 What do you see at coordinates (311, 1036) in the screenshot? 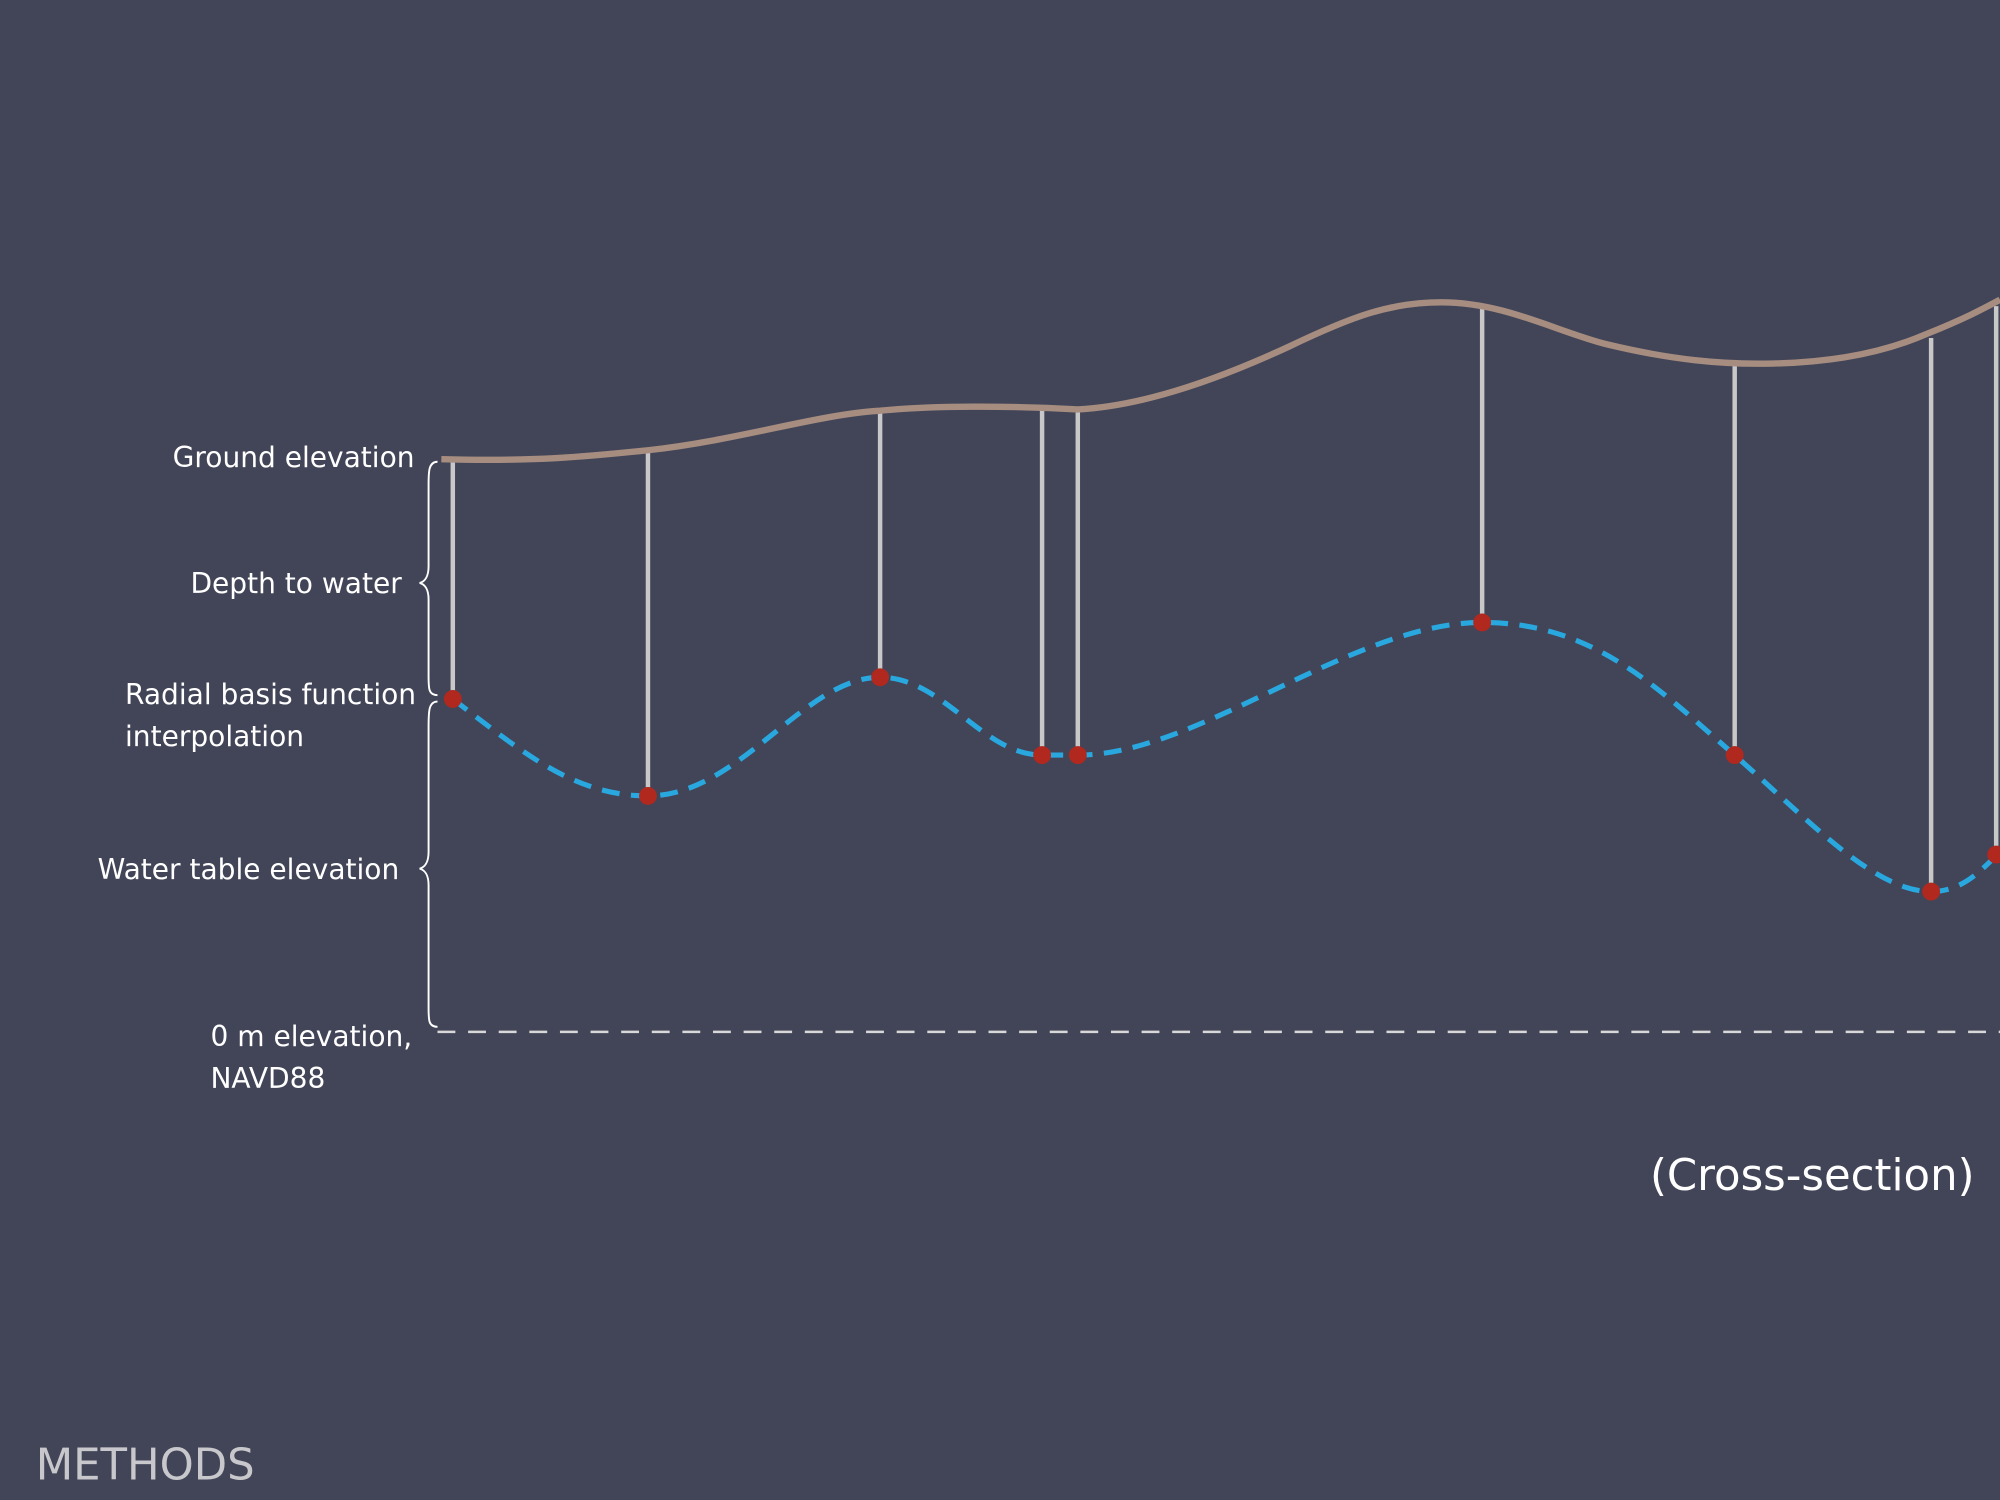
I see `label: 0 m elevation,` at bounding box center [311, 1036].